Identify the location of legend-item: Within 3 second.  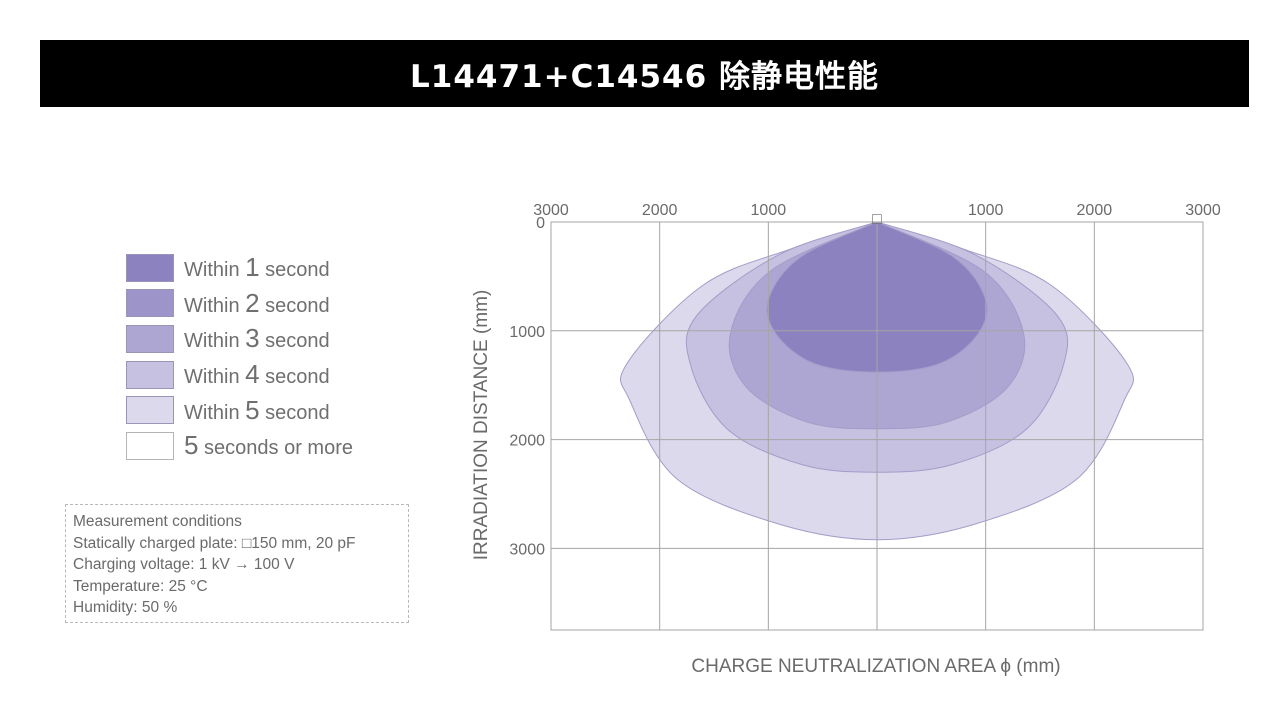
(239, 339).